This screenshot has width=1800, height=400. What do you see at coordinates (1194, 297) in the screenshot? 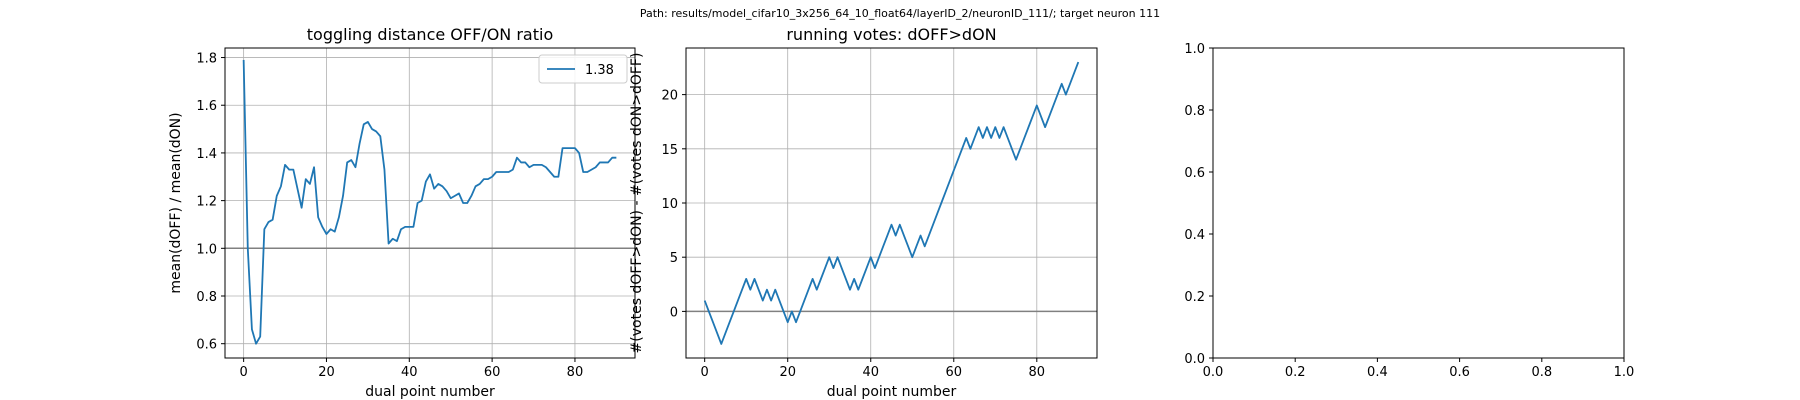
I see `y-tick-label: 0.2` at bounding box center [1194, 297].